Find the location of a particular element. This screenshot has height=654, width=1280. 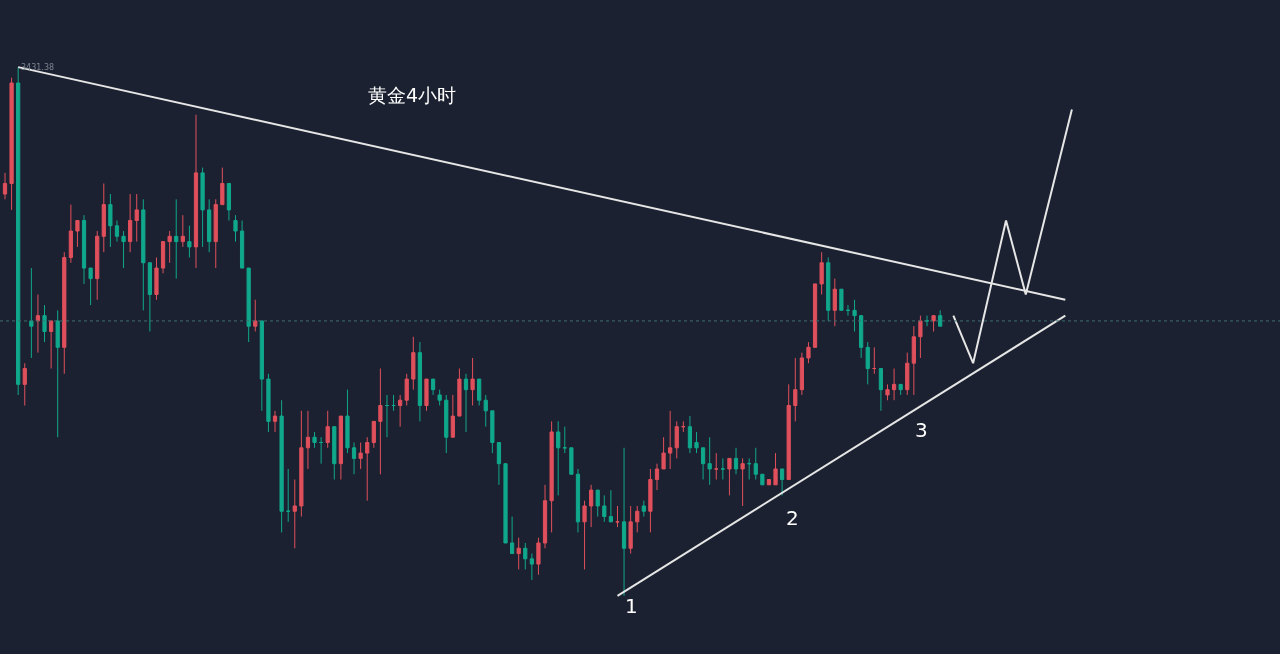

text: 黄金4小时 is located at coordinates (412, 94).